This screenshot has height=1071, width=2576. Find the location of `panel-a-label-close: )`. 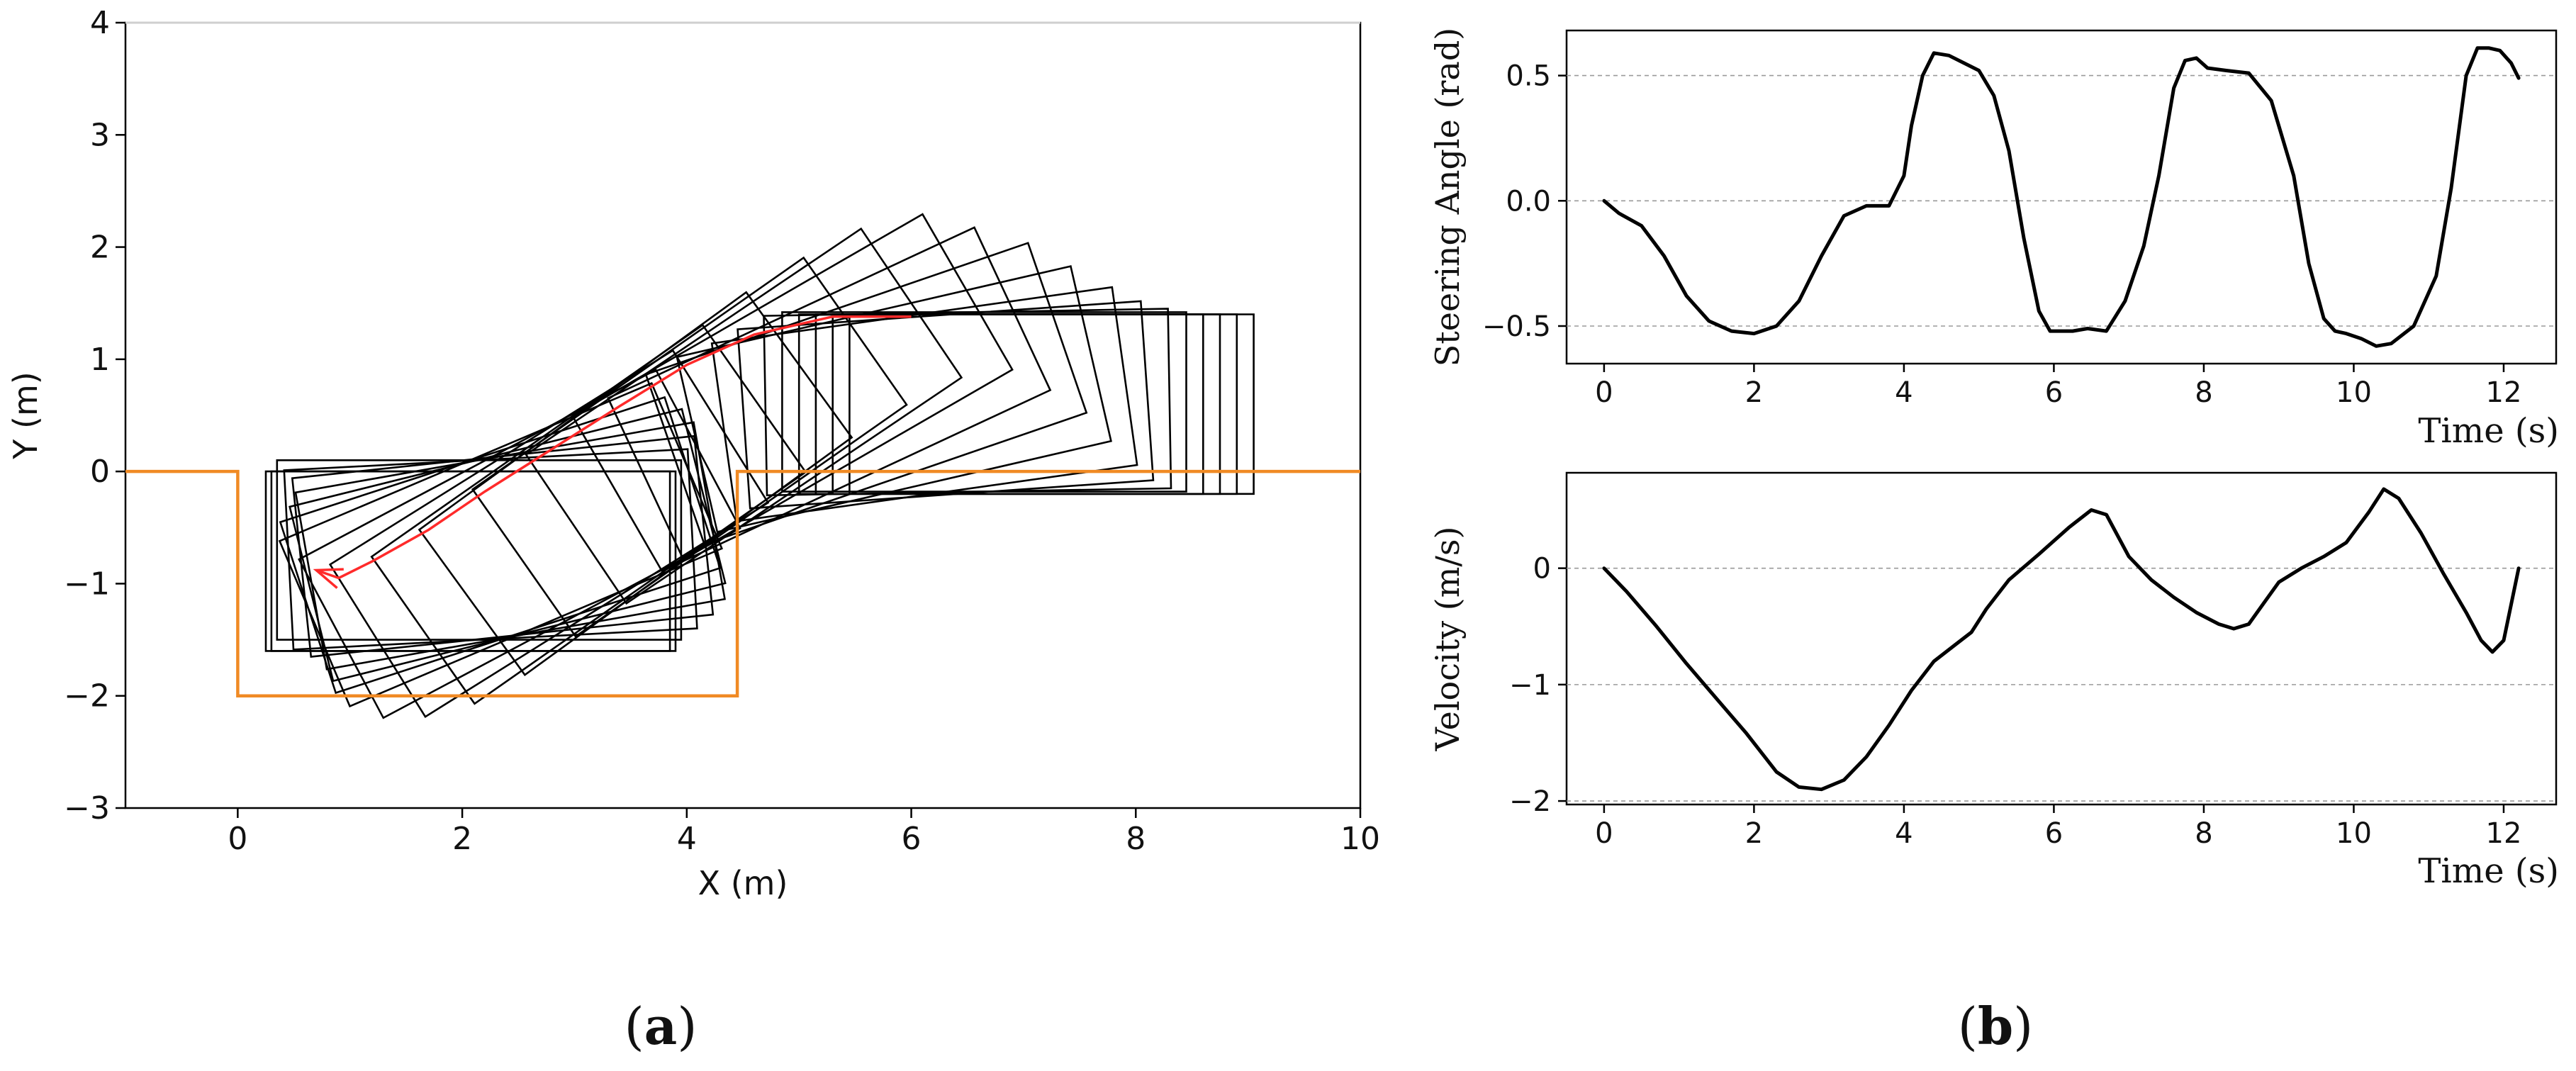

panel-a-label-close: ) is located at coordinates (687, 1026).